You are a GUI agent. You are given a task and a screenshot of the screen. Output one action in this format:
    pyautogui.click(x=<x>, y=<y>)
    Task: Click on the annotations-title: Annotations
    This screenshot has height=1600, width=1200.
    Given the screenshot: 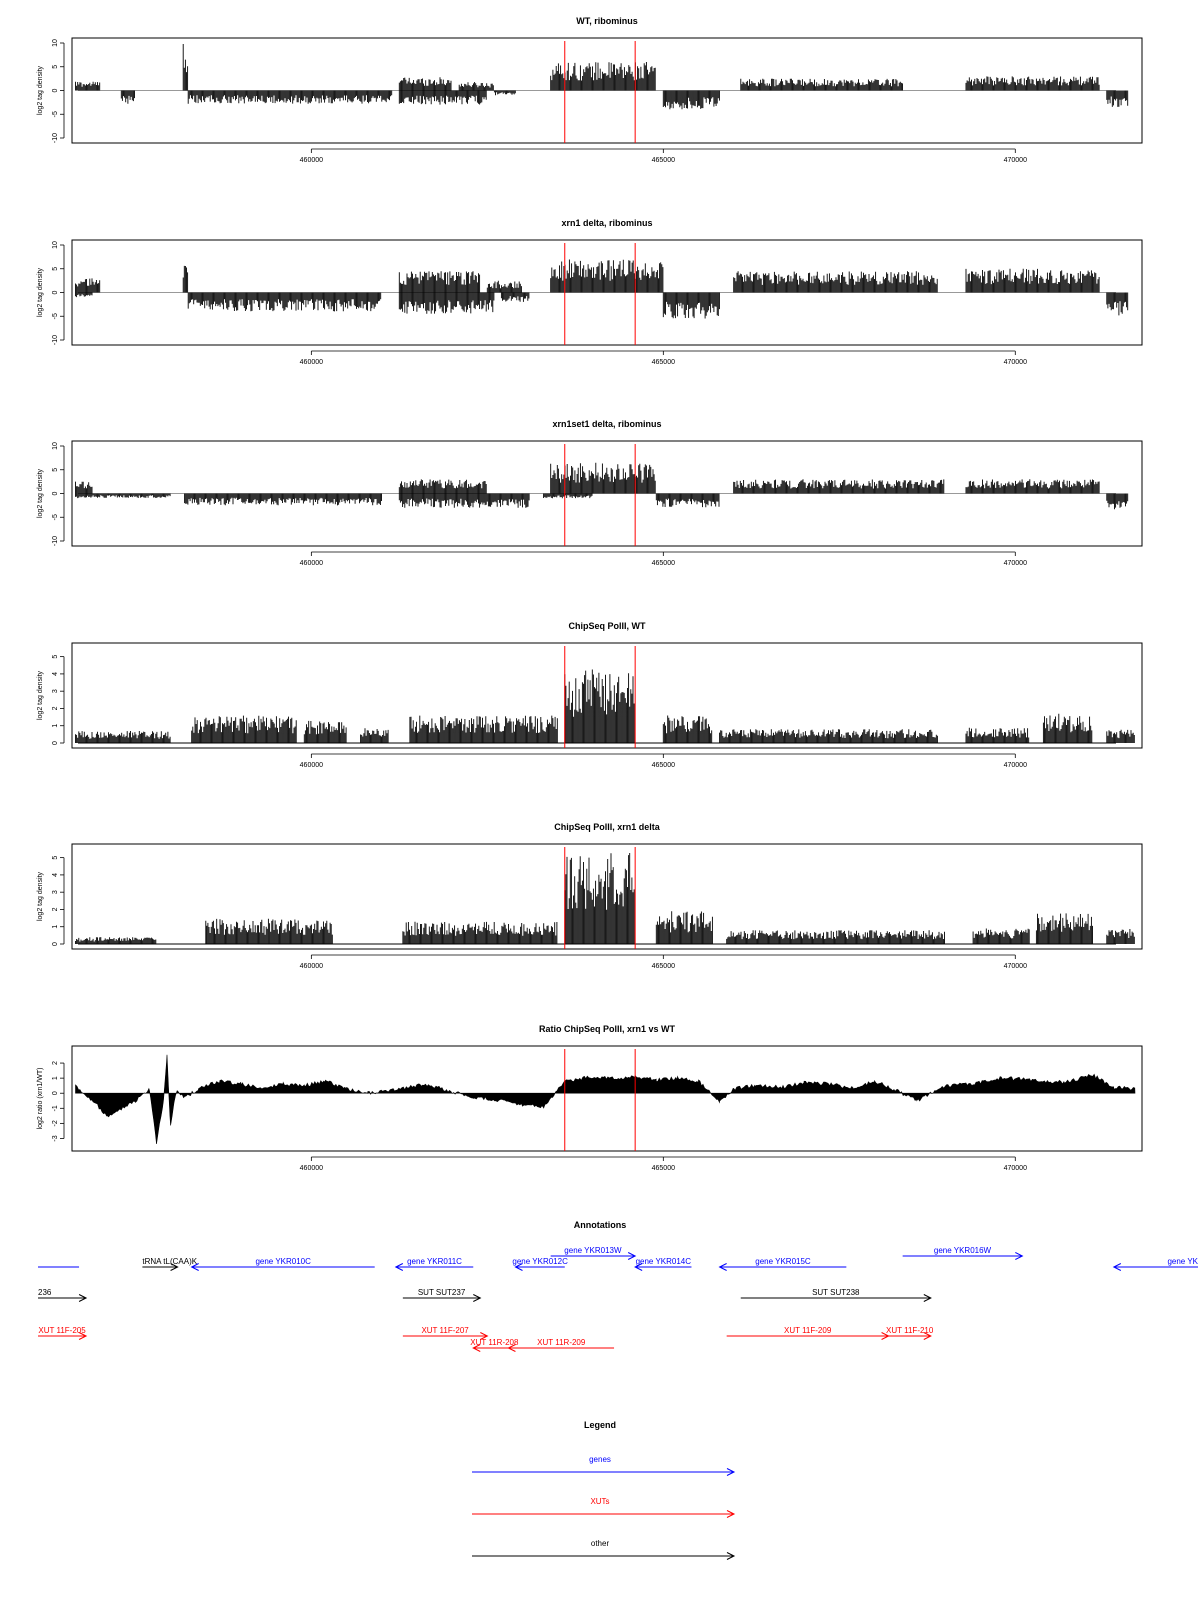 What is the action you would take?
    pyautogui.click(x=600, y=1225)
    